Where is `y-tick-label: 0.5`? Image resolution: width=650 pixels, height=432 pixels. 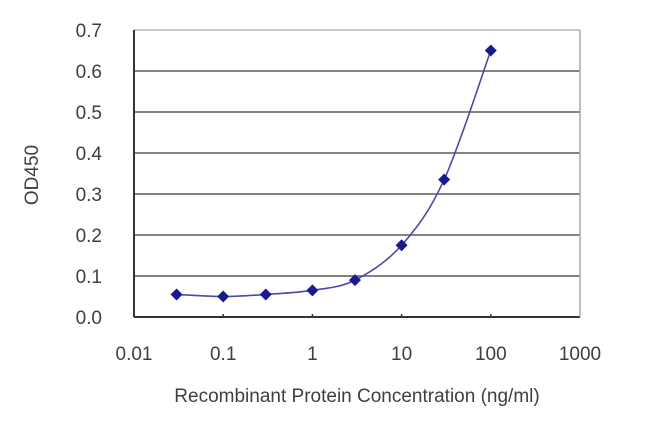
y-tick-label: 0.5 is located at coordinates (89, 113).